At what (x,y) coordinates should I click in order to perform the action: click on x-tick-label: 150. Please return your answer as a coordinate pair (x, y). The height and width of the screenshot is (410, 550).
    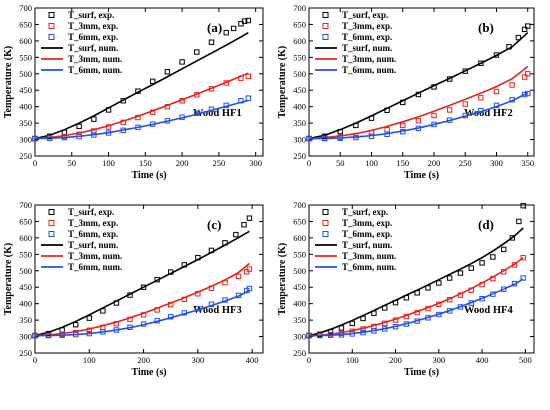
    Looking at the image, I should click on (145, 163).